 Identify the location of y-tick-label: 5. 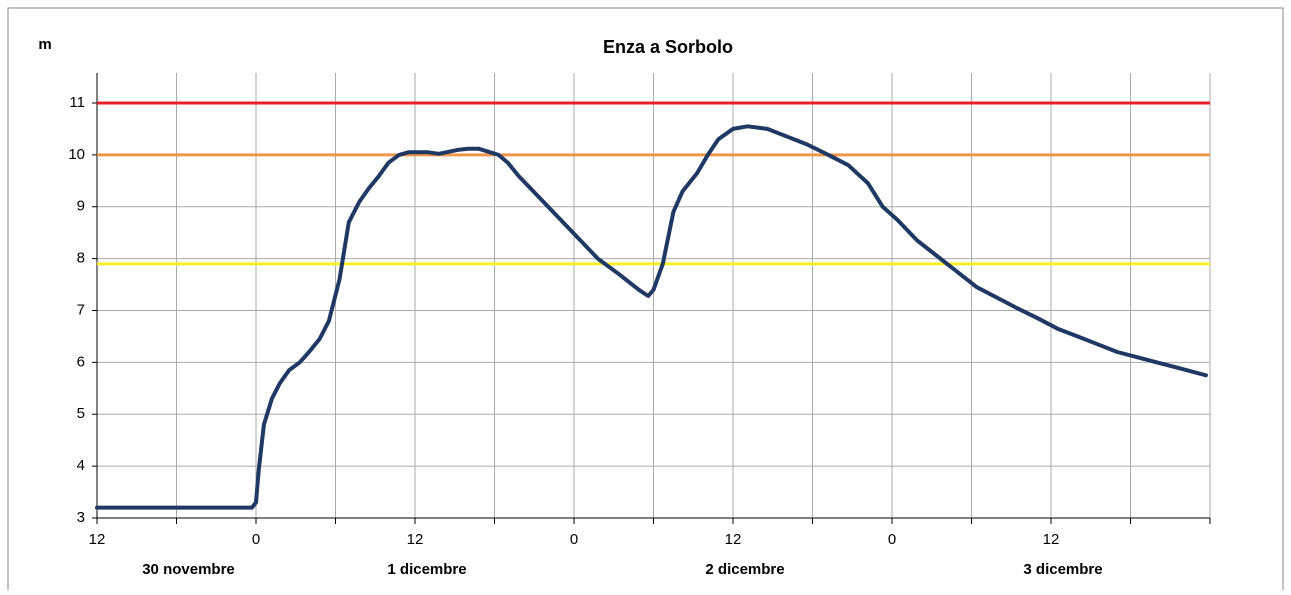
(81, 413).